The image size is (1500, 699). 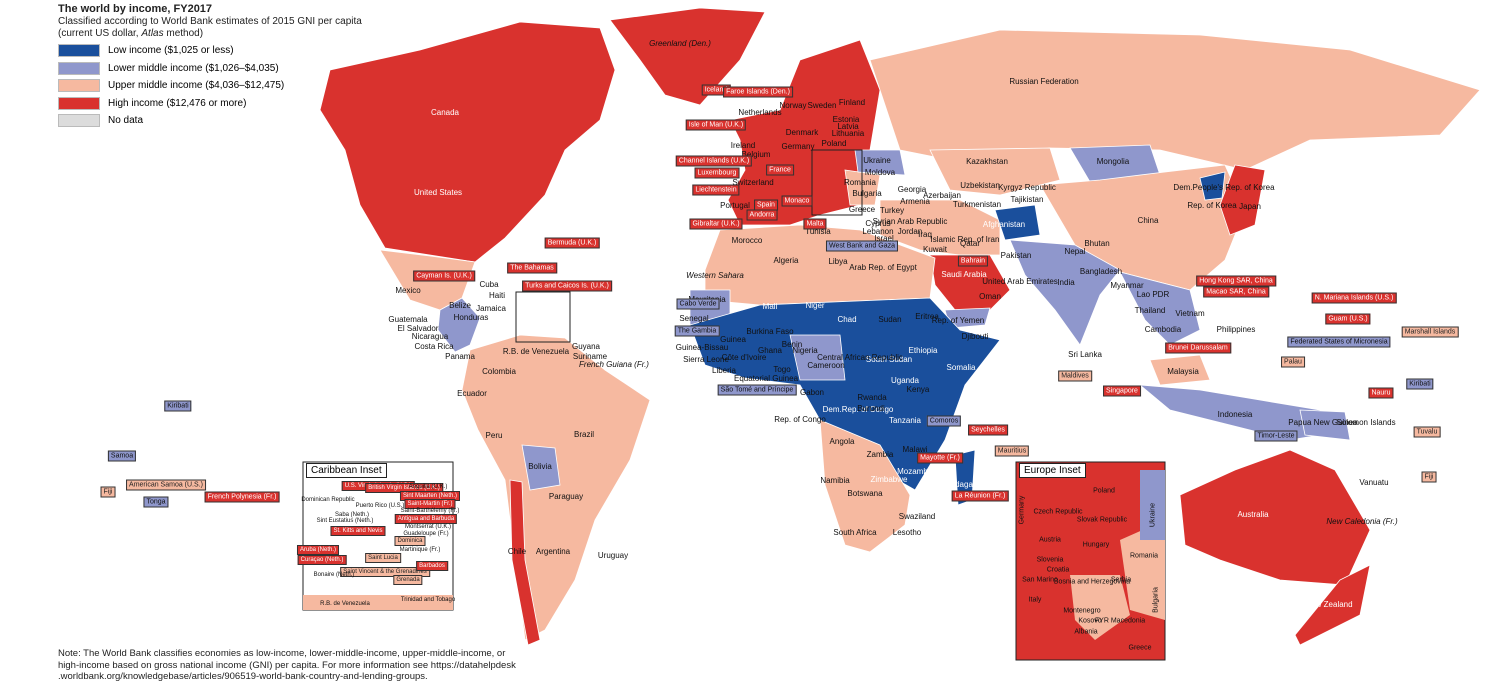 I want to click on country-label: Cyprus, so click(x=878, y=223).